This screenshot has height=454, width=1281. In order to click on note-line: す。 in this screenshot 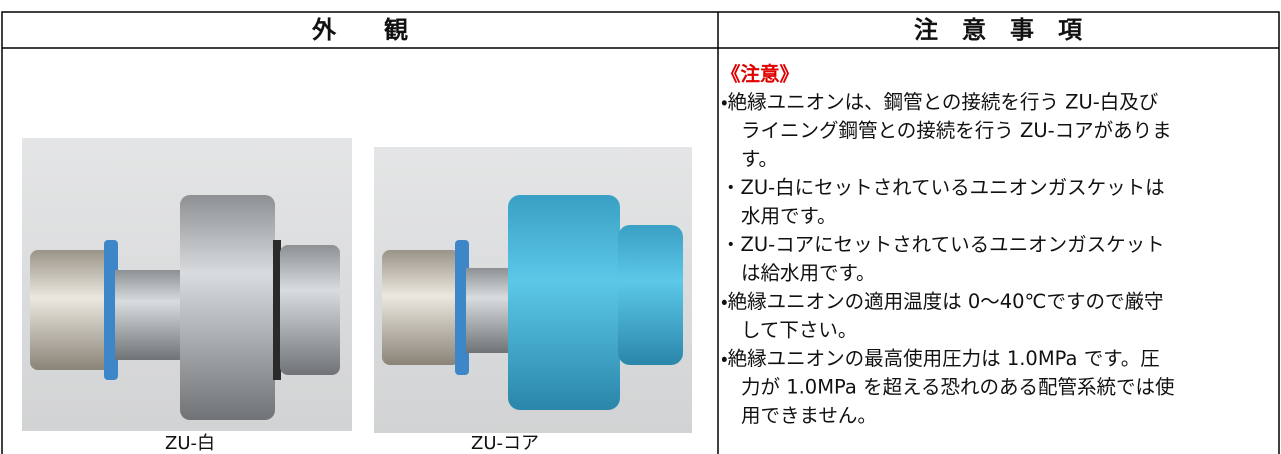, I will do `click(759, 159)`.